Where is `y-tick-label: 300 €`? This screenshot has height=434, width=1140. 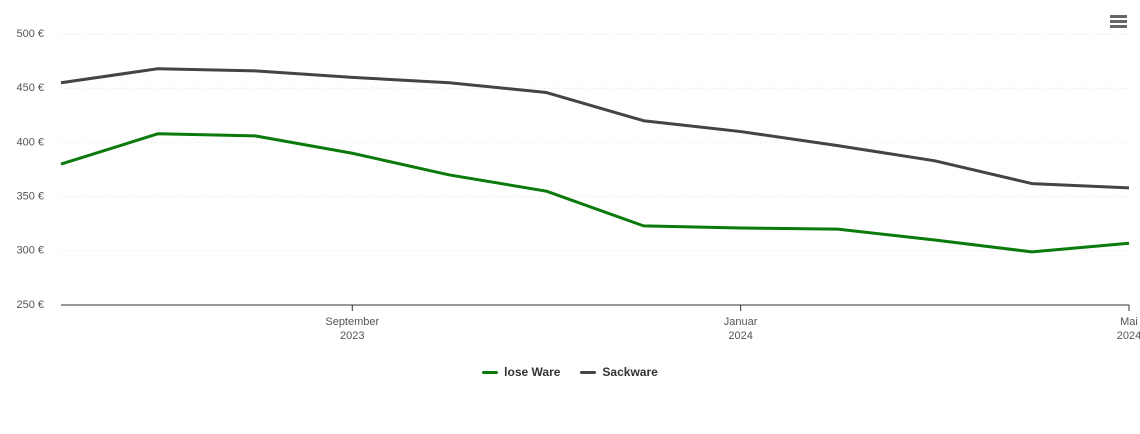
y-tick-label: 300 € is located at coordinates (30, 251).